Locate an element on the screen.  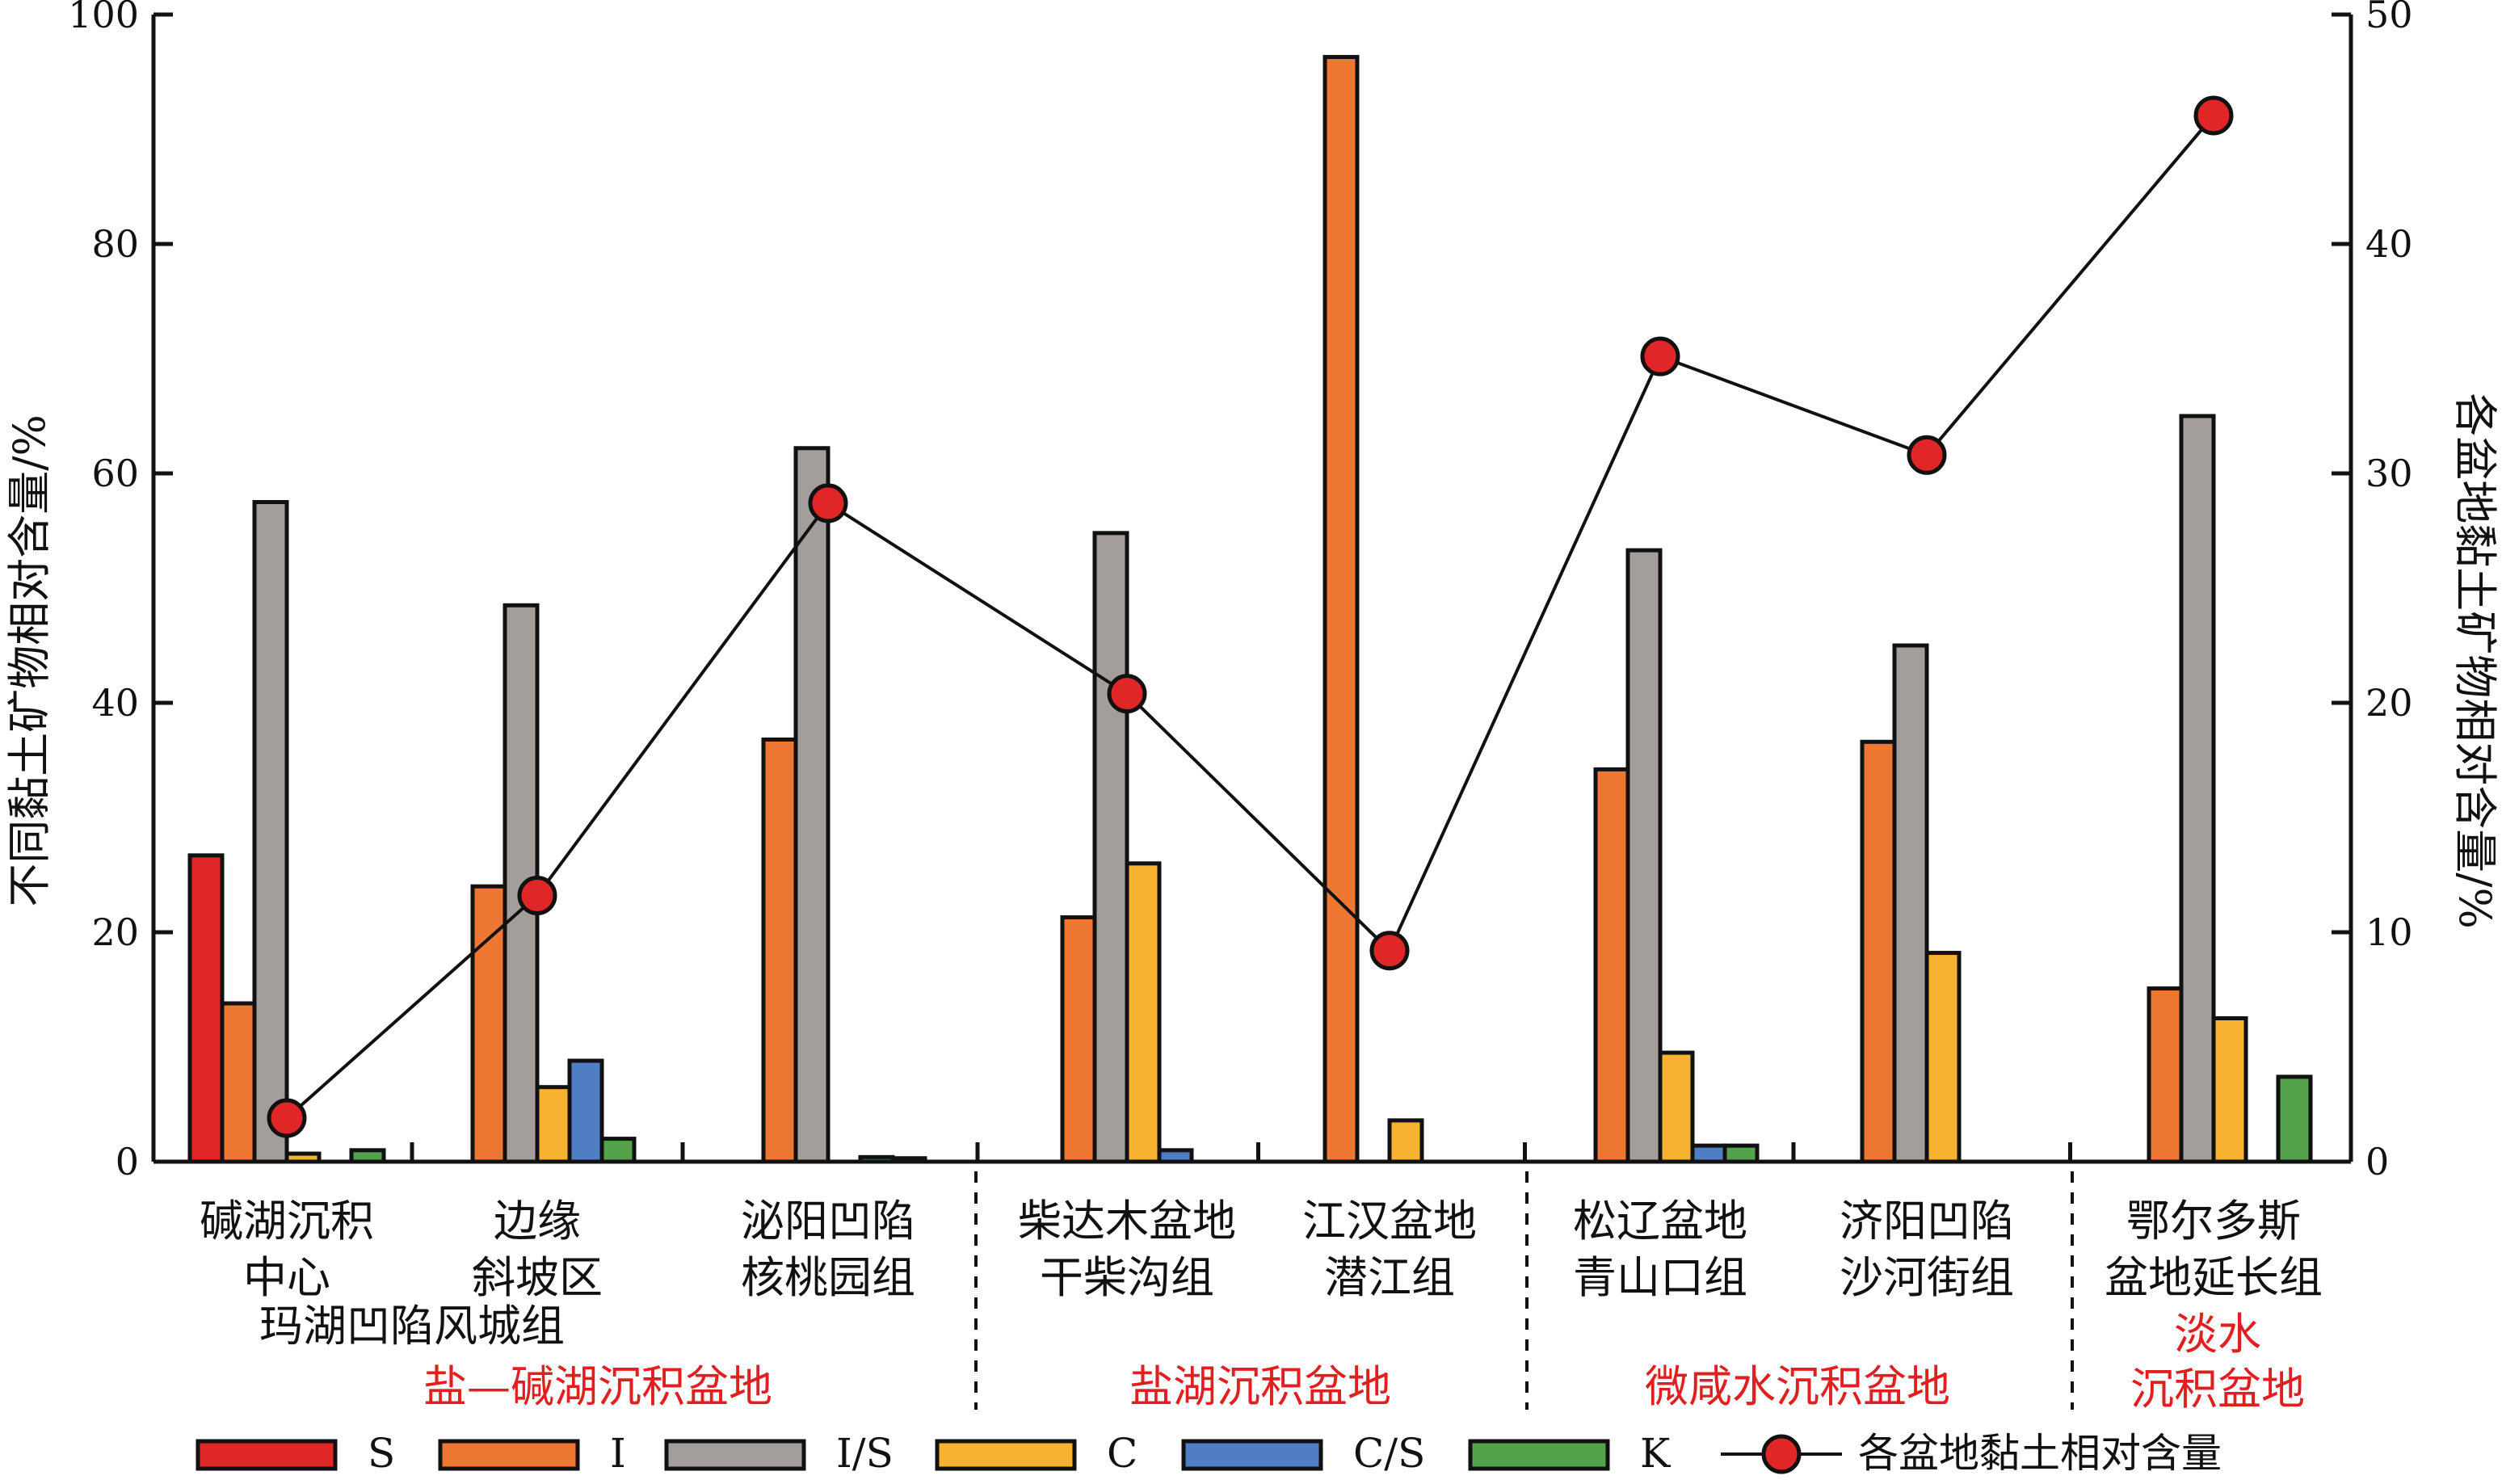
group-label-2-0: 微咸水沉积盆地 is located at coordinates (1798, 1386).